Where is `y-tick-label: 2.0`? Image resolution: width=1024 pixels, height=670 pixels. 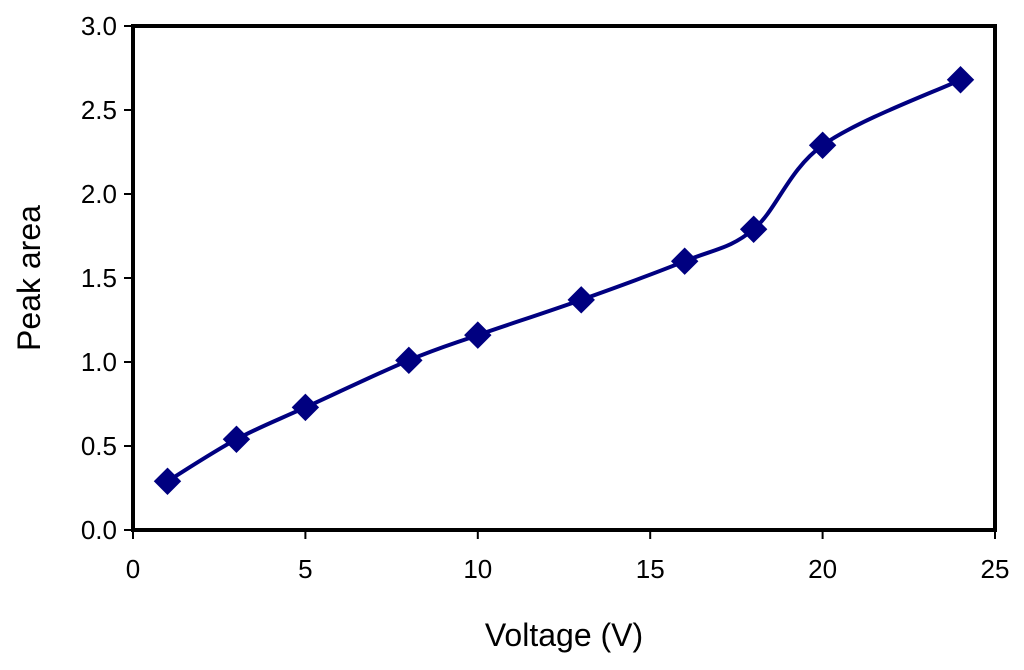
y-tick-label: 2.0 is located at coordinates (99, 194).